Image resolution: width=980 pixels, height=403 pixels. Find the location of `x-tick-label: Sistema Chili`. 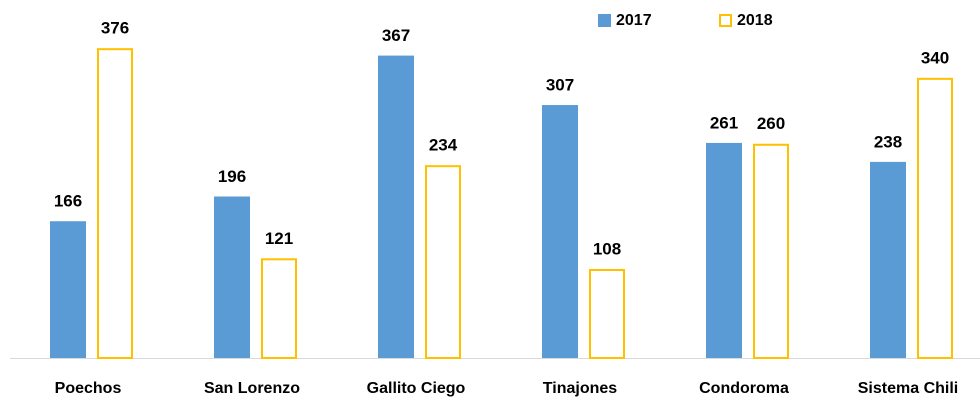

x-tick-label: Sistema Chili is located at coordinates (908, 388).